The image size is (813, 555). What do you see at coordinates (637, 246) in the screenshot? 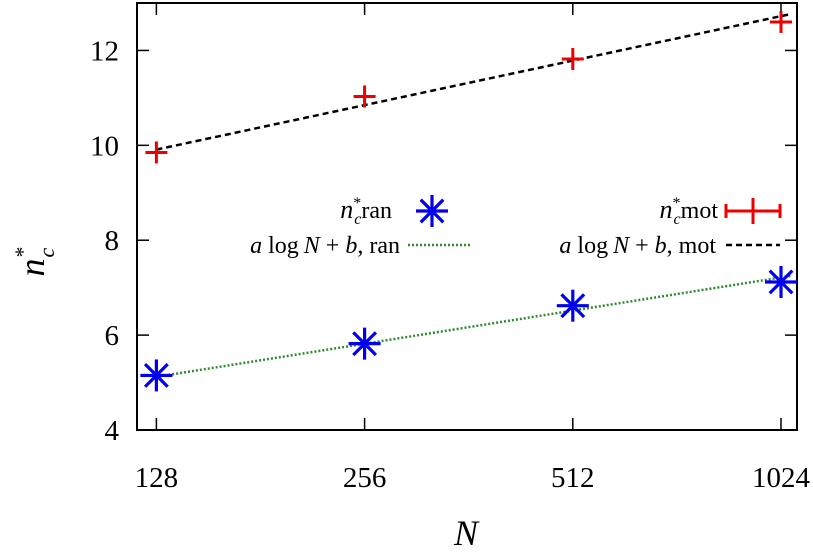
I see `legend-label-fit-mot: a log N + b, mot` at bounding box center [637, 246].